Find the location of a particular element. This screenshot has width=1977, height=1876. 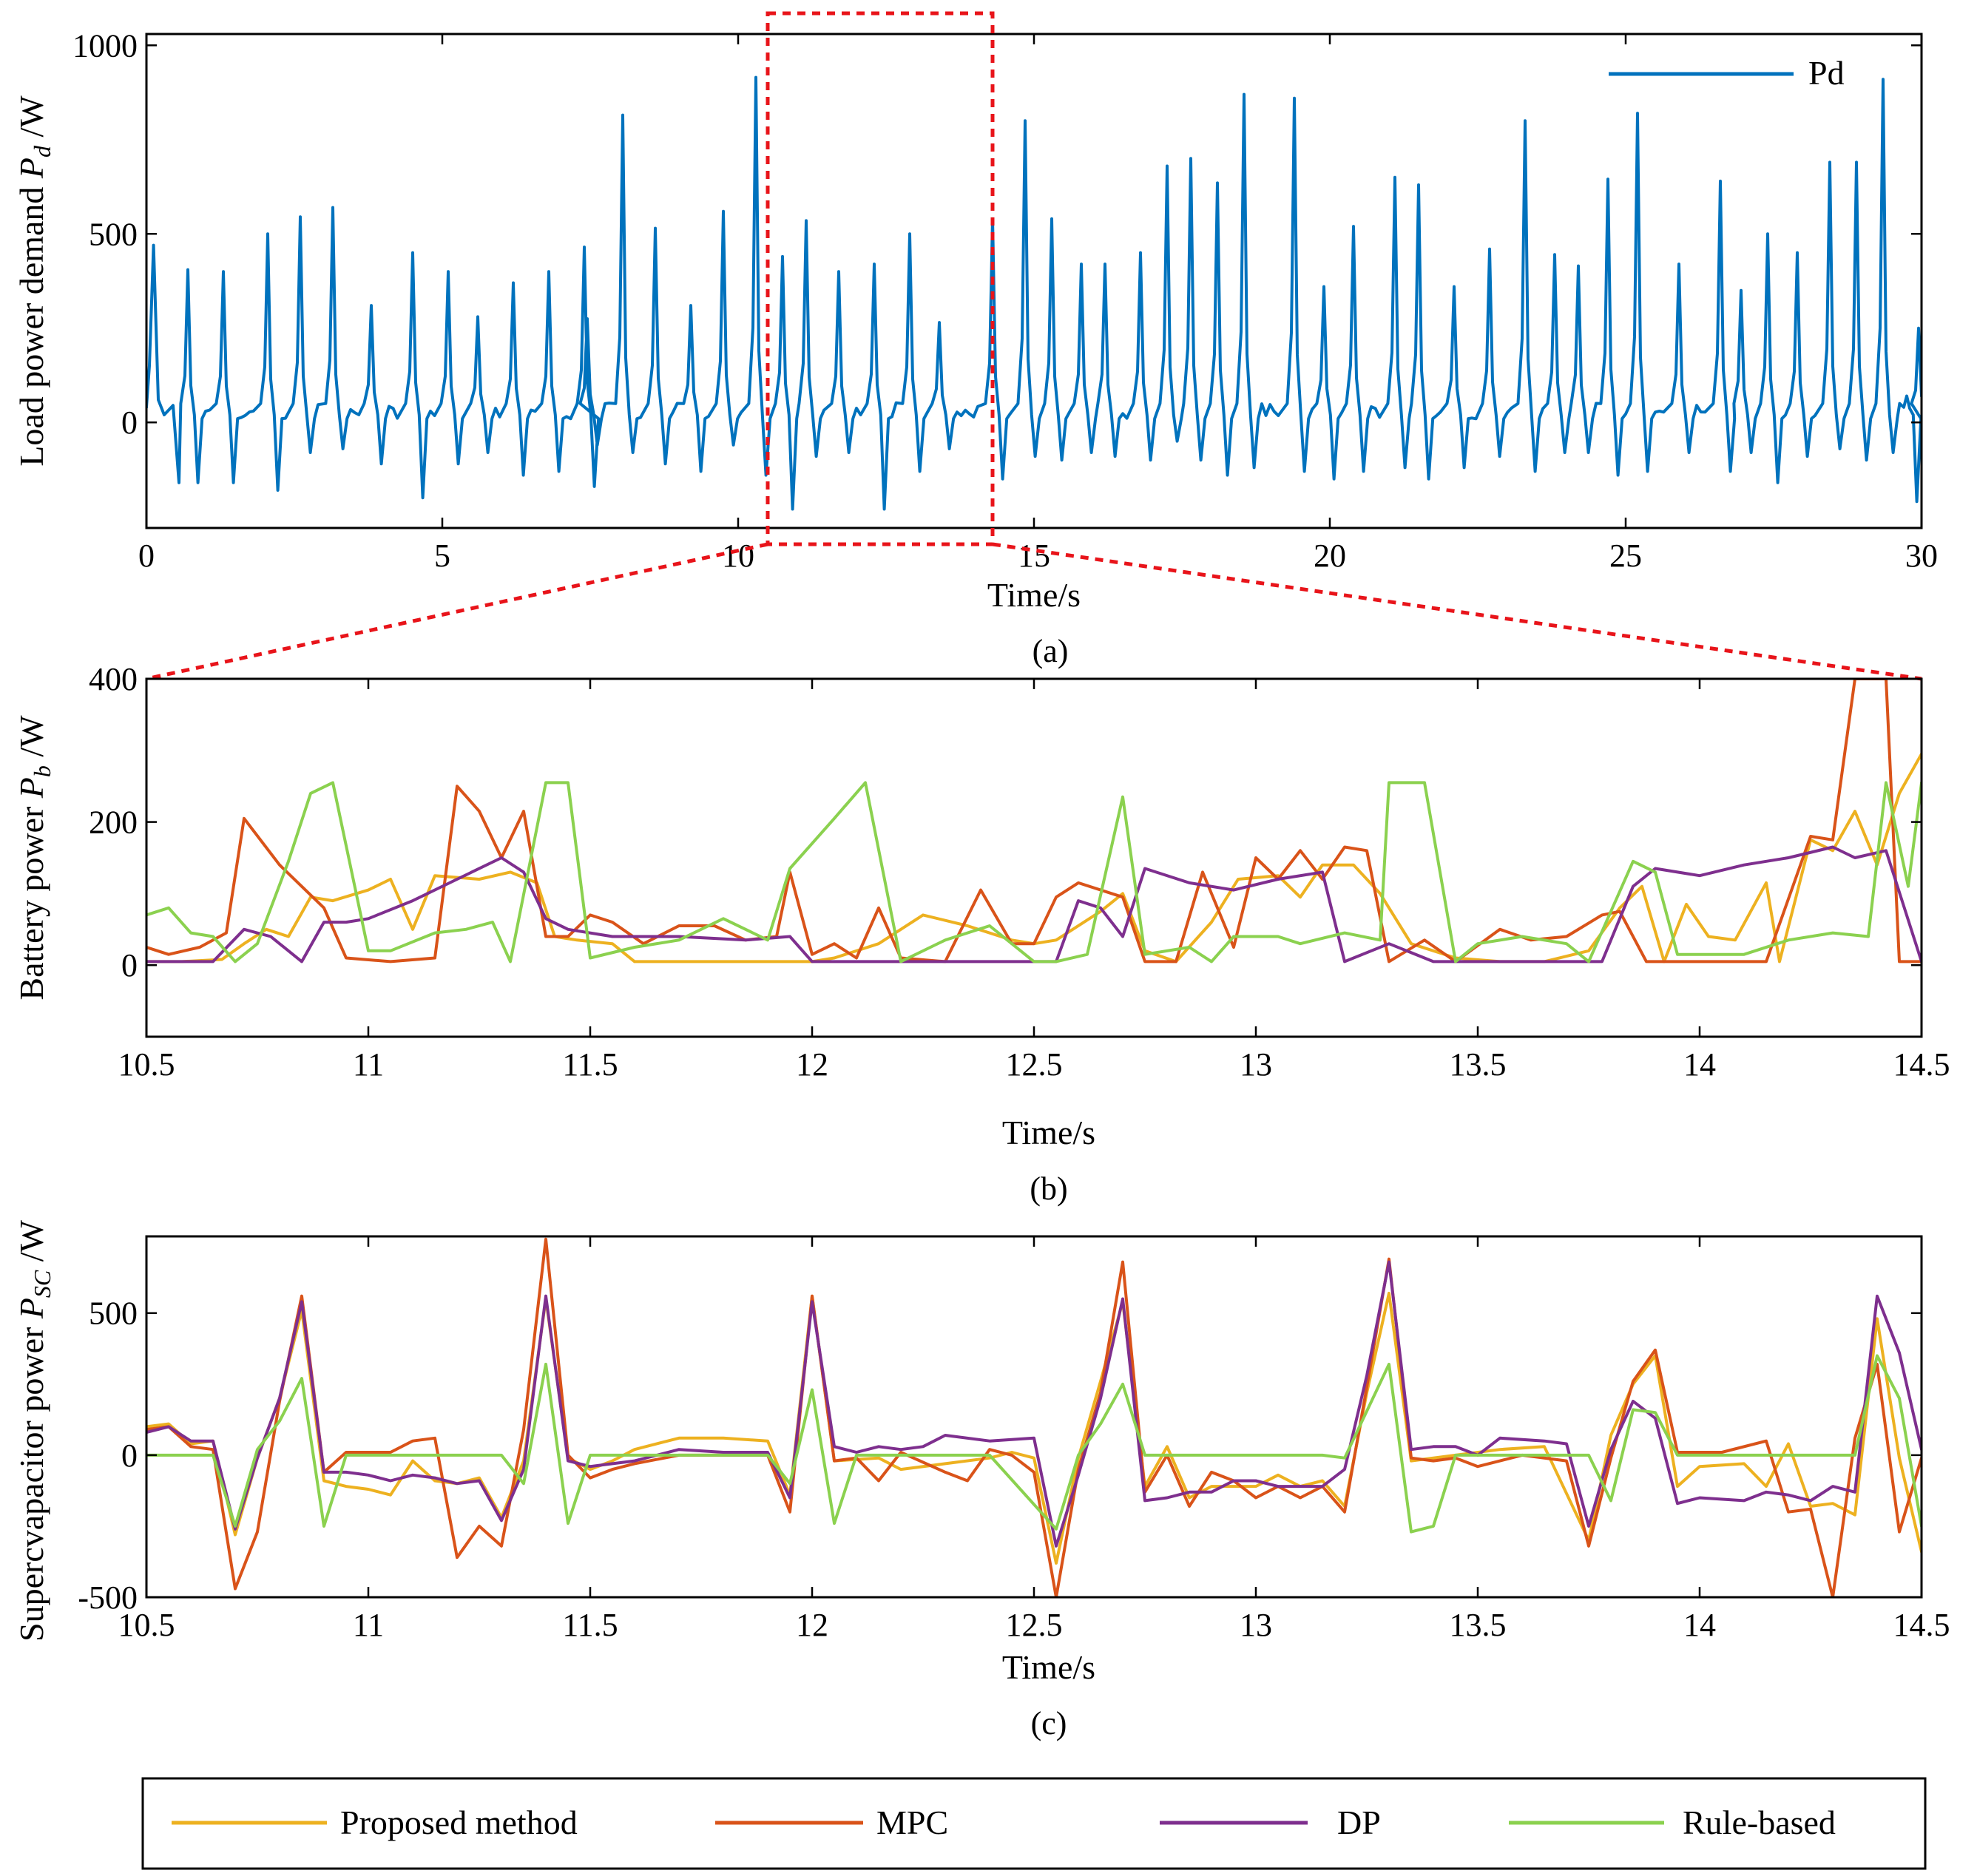

chart-b-ylabel-text: Battery power is located at coordinates (31, 899).